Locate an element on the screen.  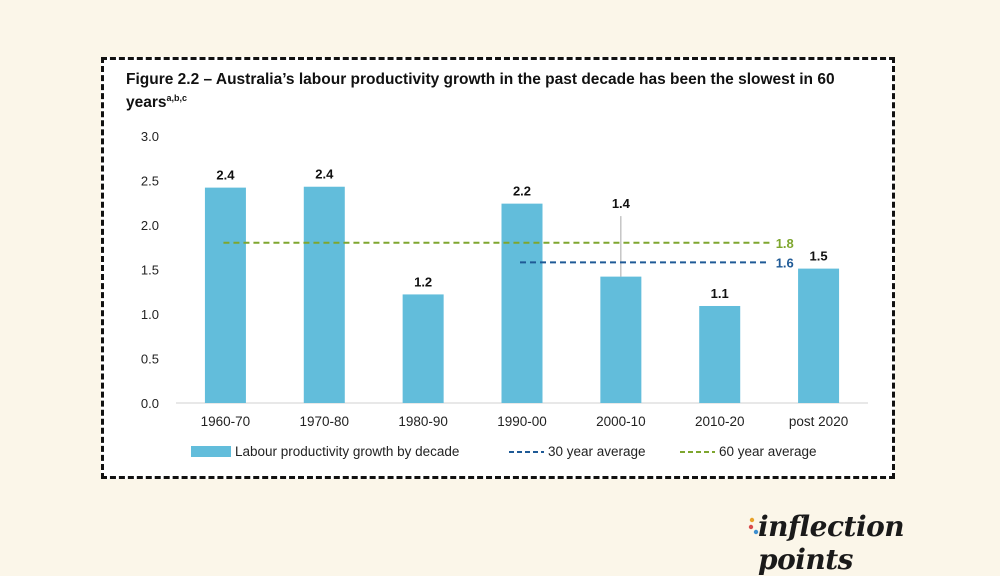
legend-label-60yr: 60 year average is located at coordinates (768, 451).